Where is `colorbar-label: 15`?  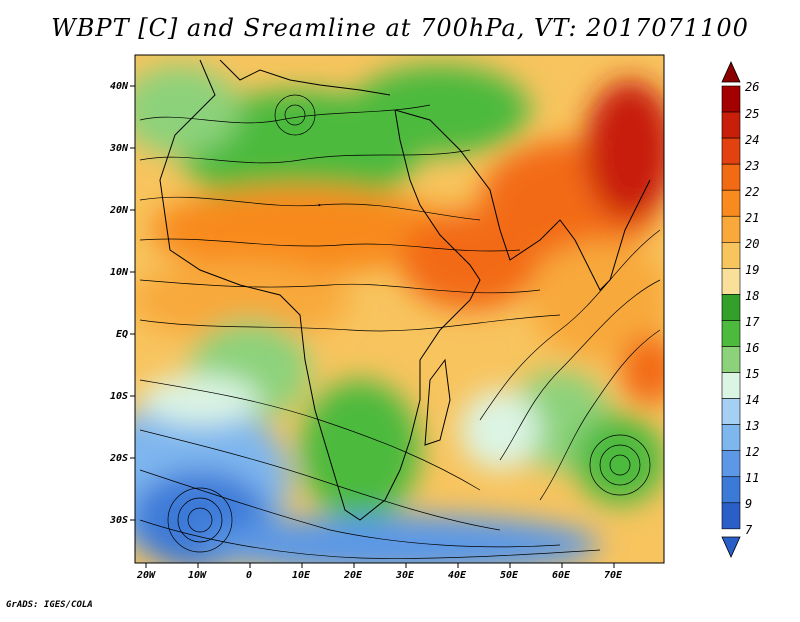
colorbar-label: 15 is located at coordinates (752, 374).